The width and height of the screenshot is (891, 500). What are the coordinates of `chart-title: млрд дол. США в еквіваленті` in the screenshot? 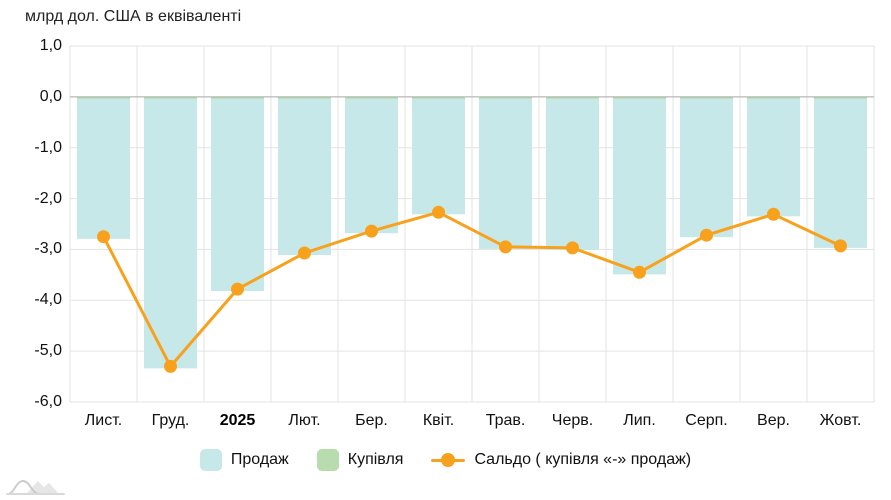 It's located at (133, 16).